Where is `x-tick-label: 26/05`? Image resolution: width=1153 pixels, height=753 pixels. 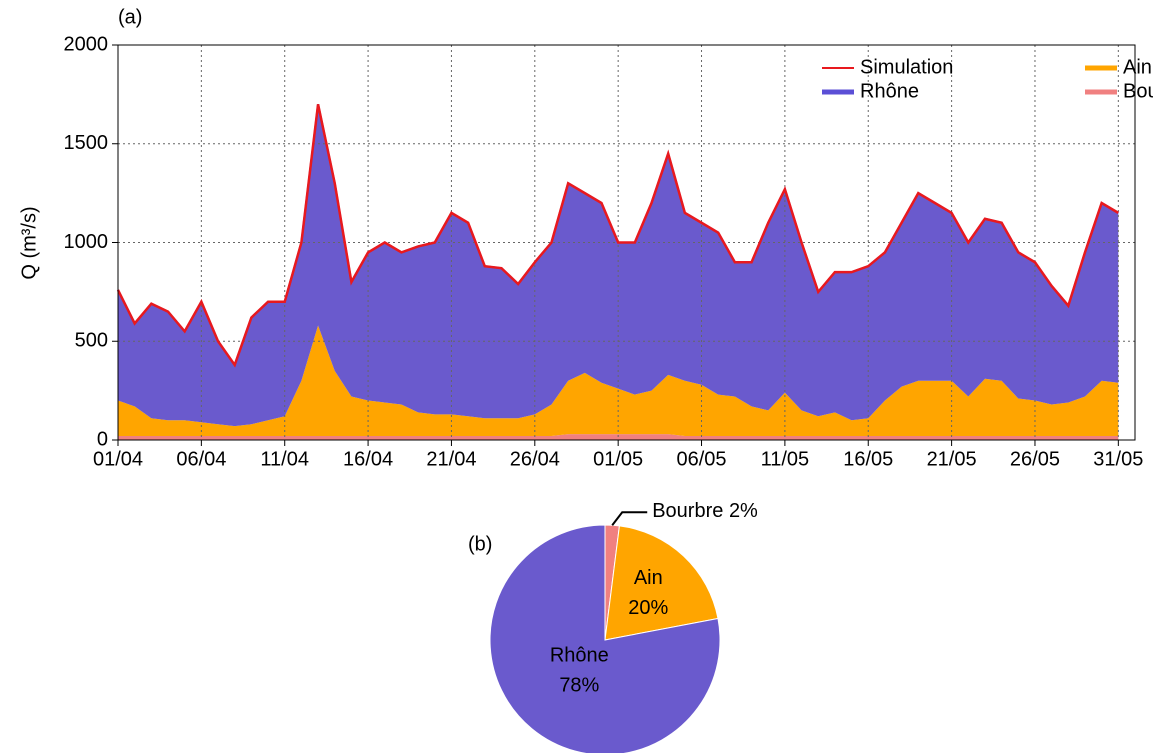
x-tick-label: 26/05 is located at coordinates (1035, 459).